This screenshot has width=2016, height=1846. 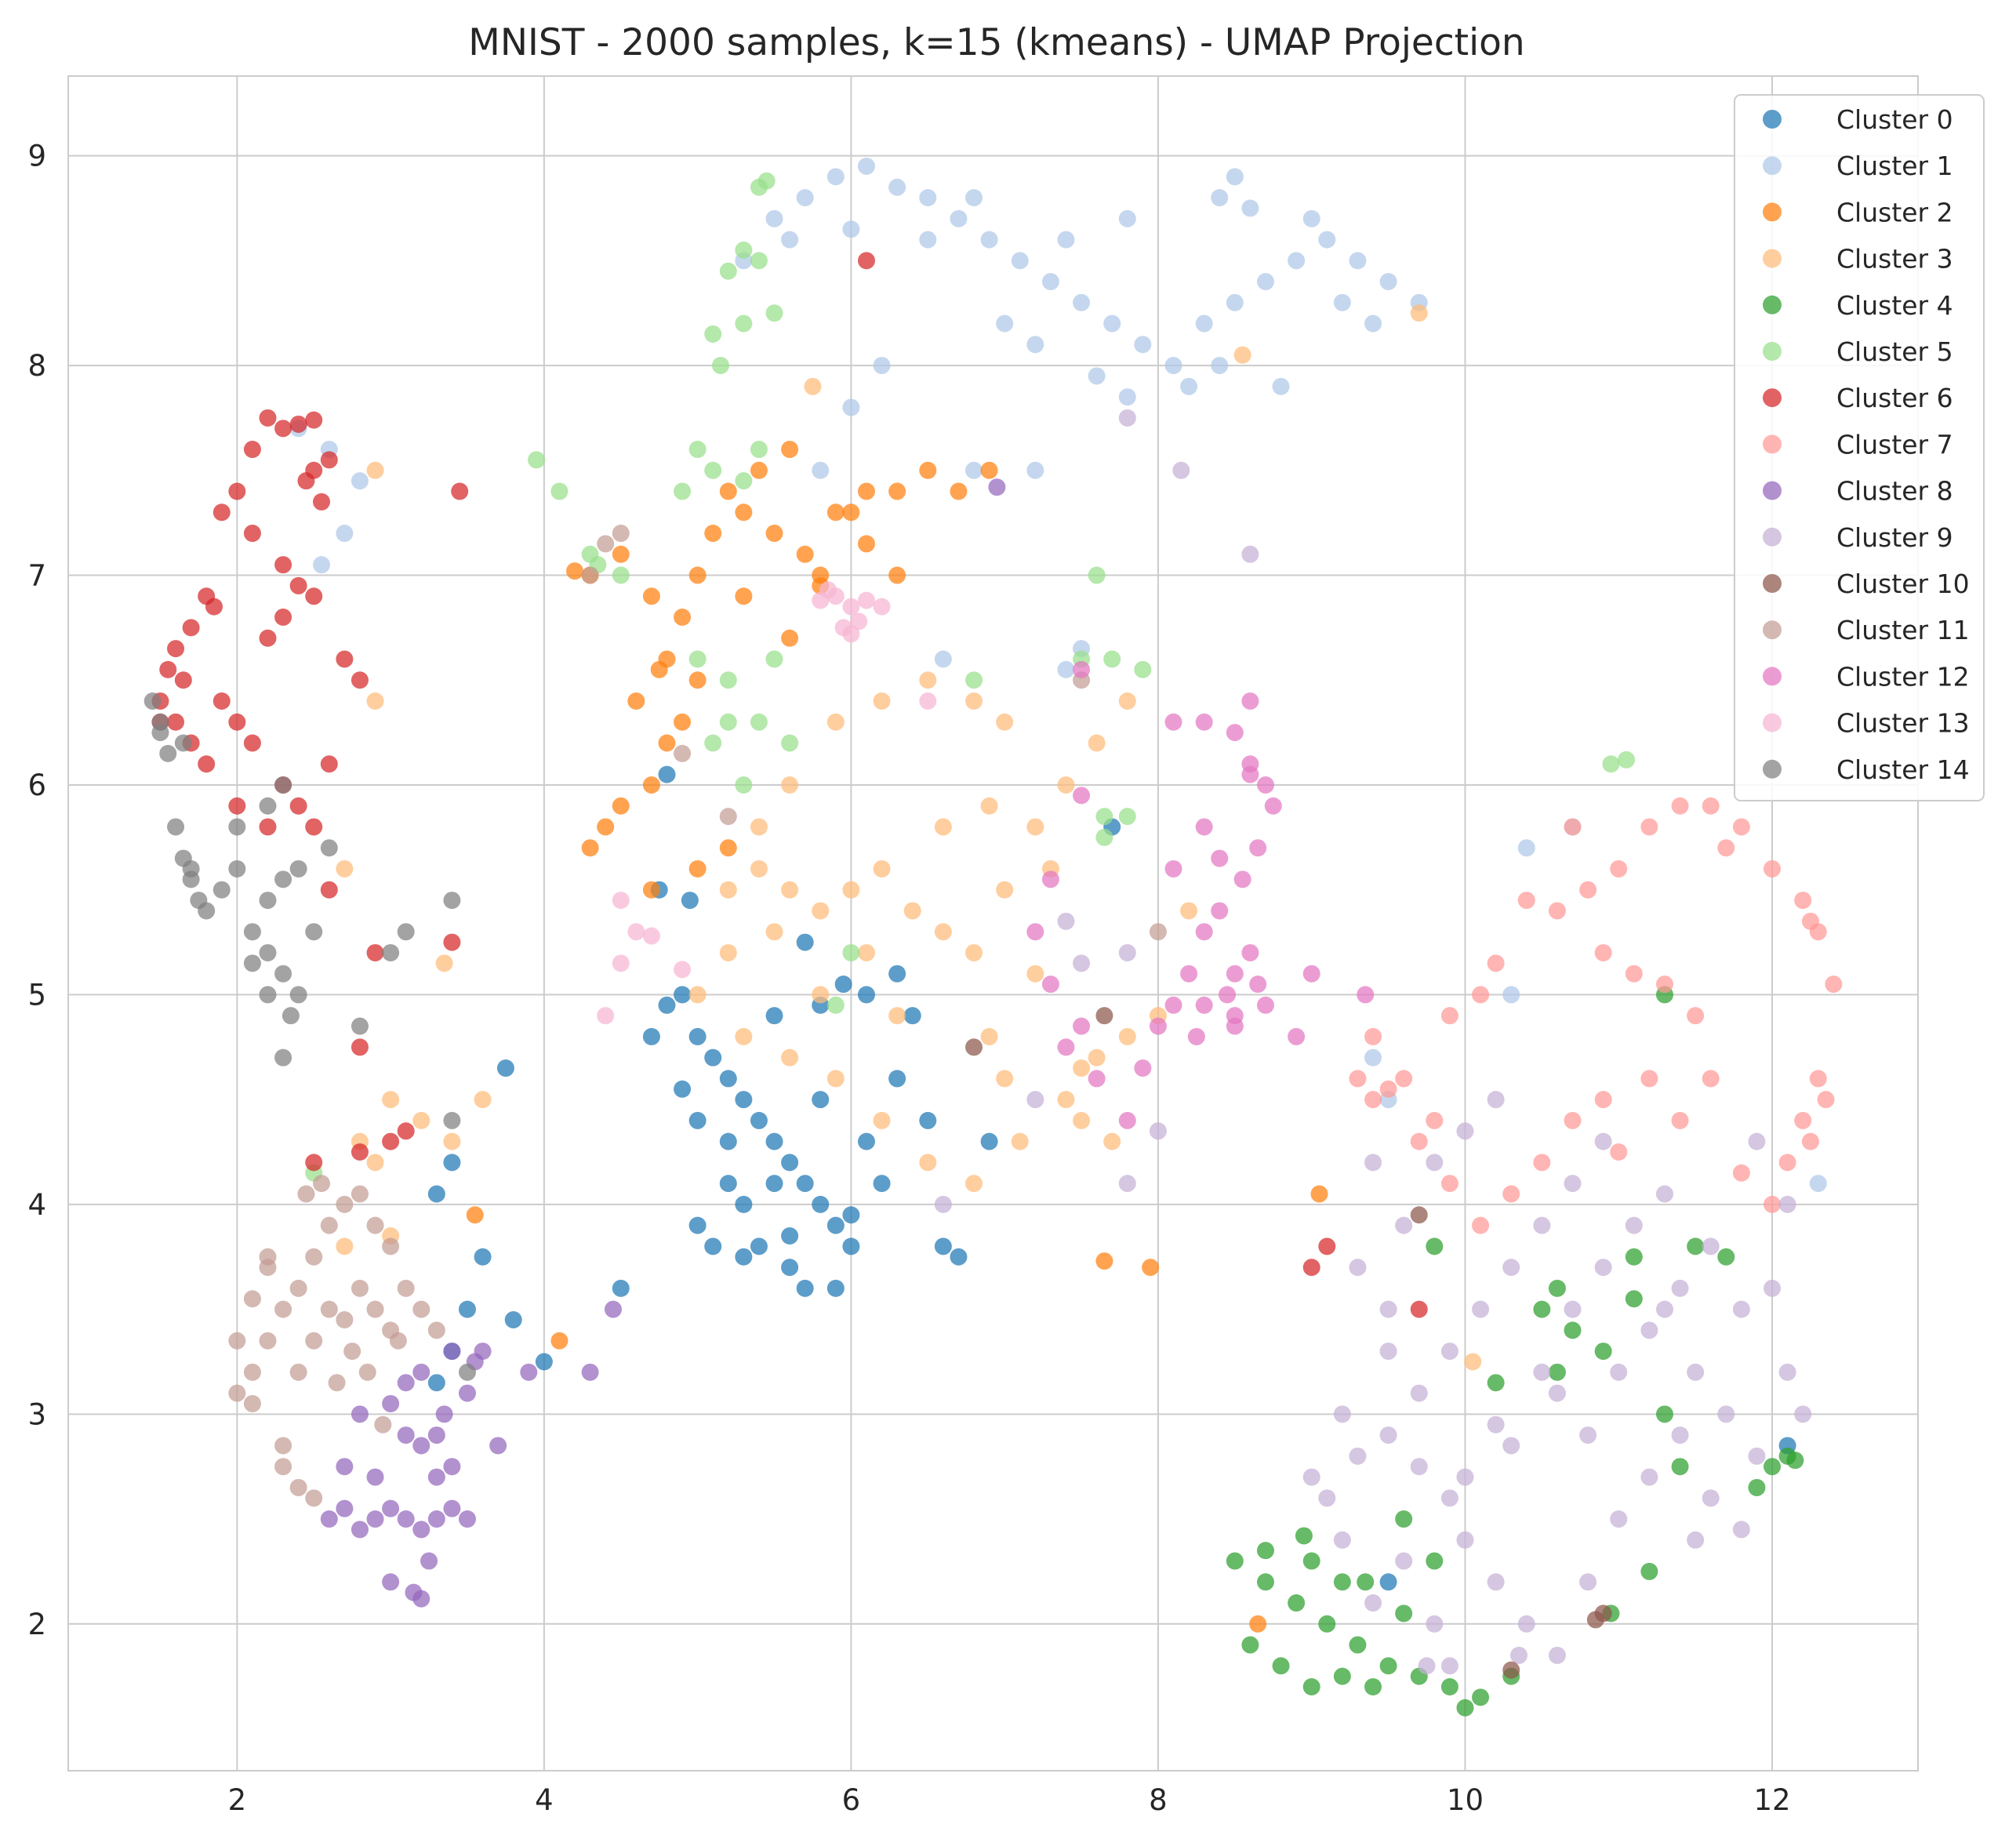 What do you see at coordinates (1894, 212) in the screenshot?
I see `legend-label: Cluster 2` at bounding box center [1894, 212].